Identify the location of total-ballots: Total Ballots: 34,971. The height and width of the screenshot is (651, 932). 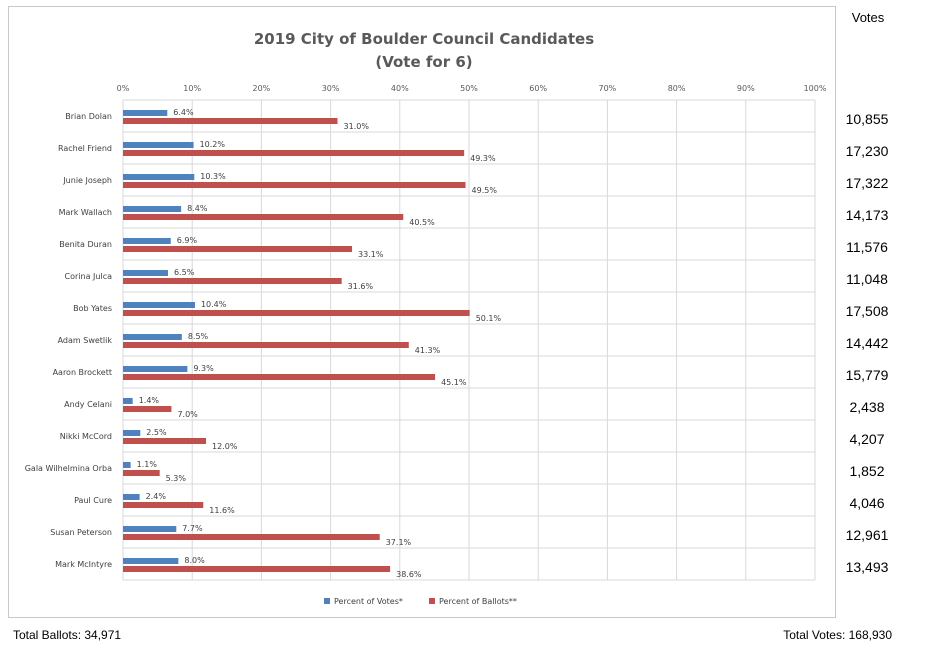
(67, 635).